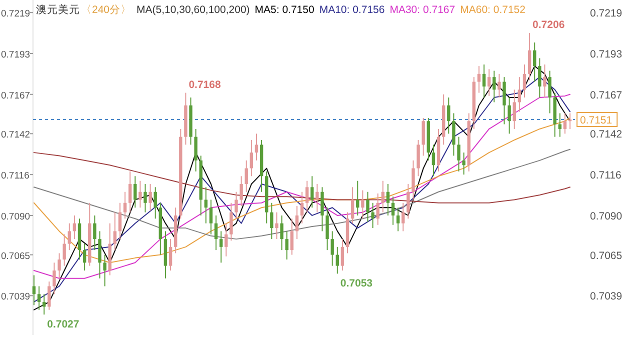  I want to click on text: MA10: 0.7156, so click(352, 10).